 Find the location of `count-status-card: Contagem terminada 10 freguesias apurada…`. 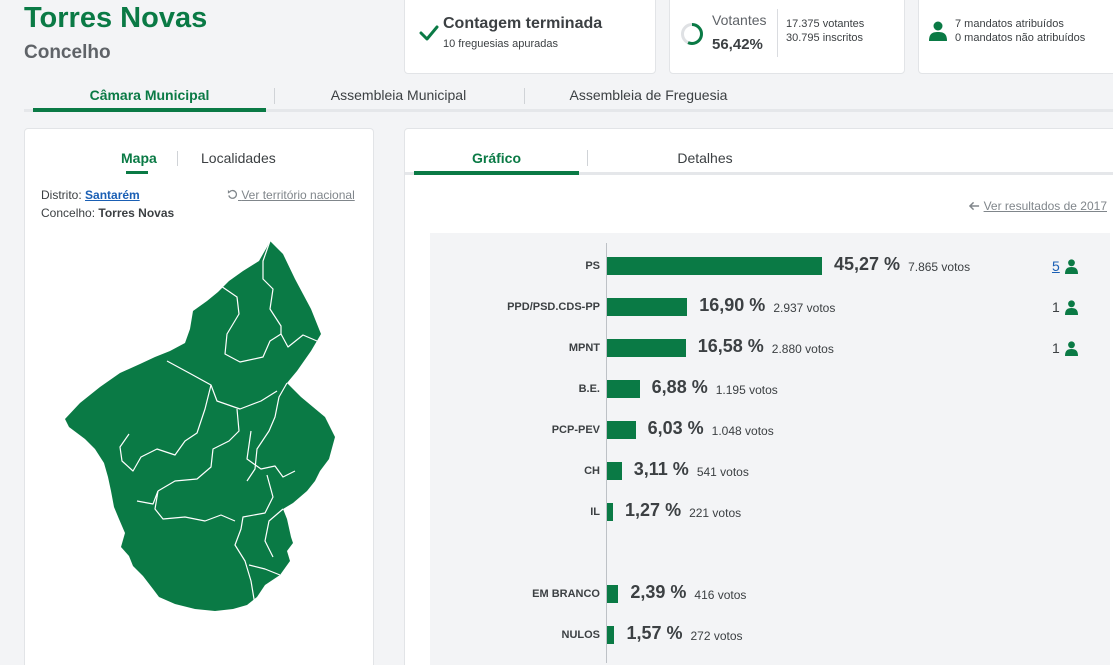

count-status-card: Contagem terminada 10 freguesias apurada… is located at coordinates (530, 37).